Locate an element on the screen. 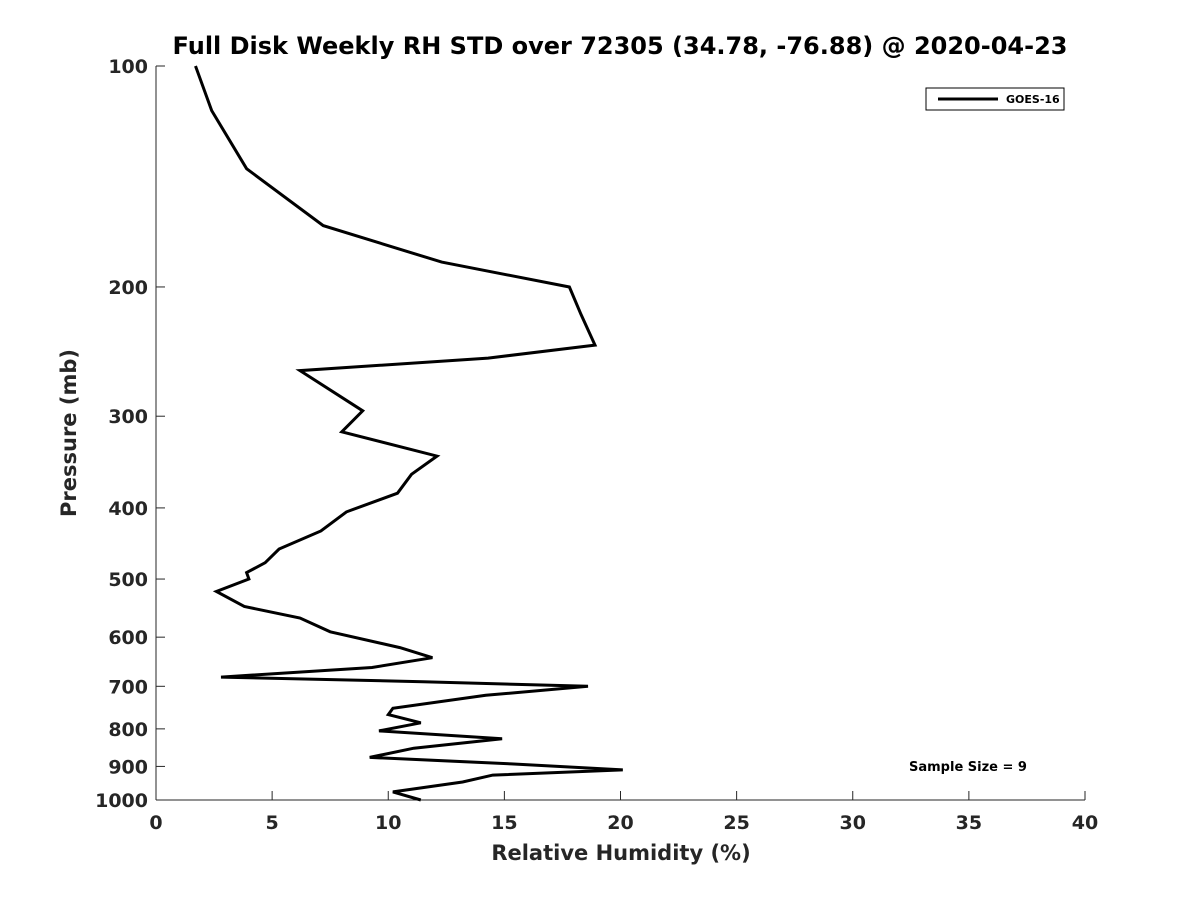 This screenshot has width=1200, height=900. legend: GOES-16 is located at coordinates (995, 99).